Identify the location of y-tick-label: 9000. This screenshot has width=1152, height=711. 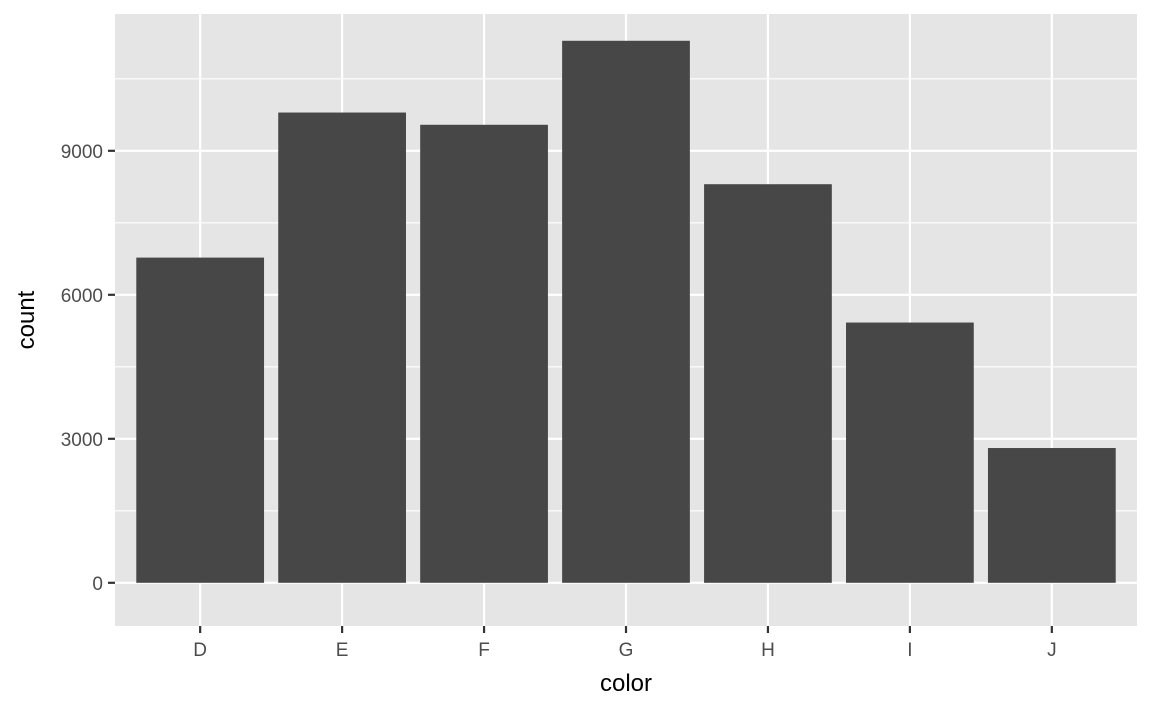
(82, 152).